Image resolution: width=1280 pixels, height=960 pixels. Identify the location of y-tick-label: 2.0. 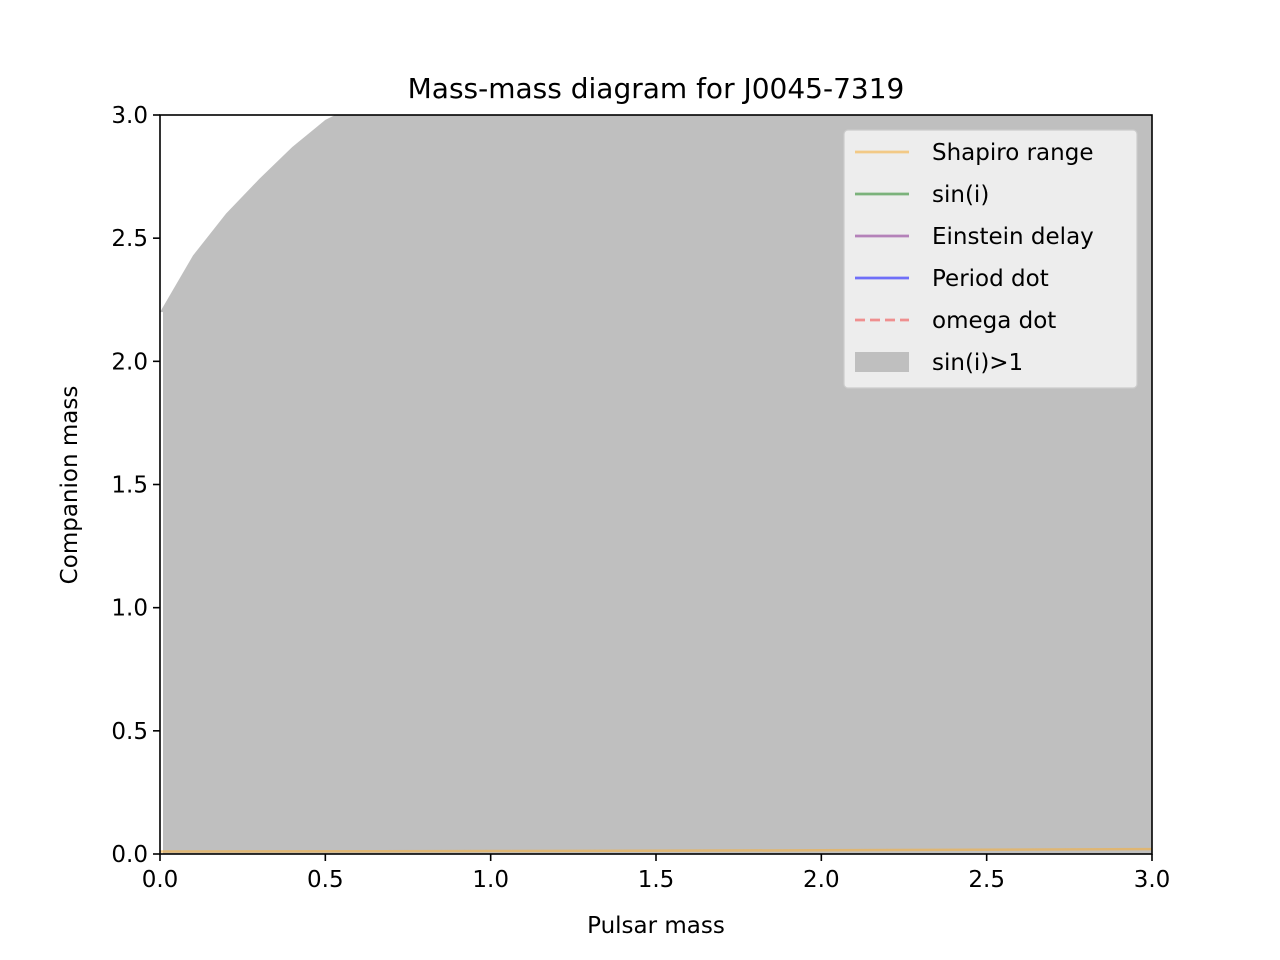
(129, 362).